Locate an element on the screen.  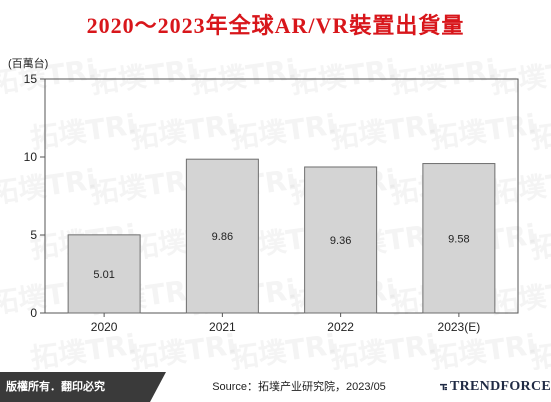
y-tick-label: 10 is located at coordinates (31, 157).